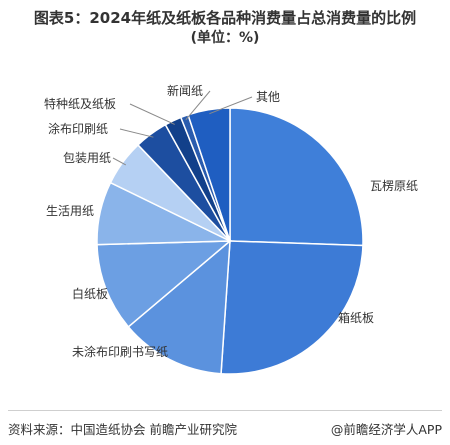 The image size is (450, 445). I want to click on slice-label: 生活用纸, so click(70, 211).